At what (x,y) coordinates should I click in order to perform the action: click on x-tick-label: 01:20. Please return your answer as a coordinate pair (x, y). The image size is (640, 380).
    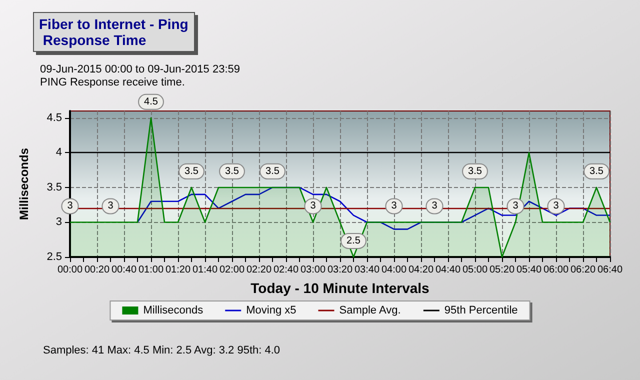
    Looking at the image, I should click on (178, 270).